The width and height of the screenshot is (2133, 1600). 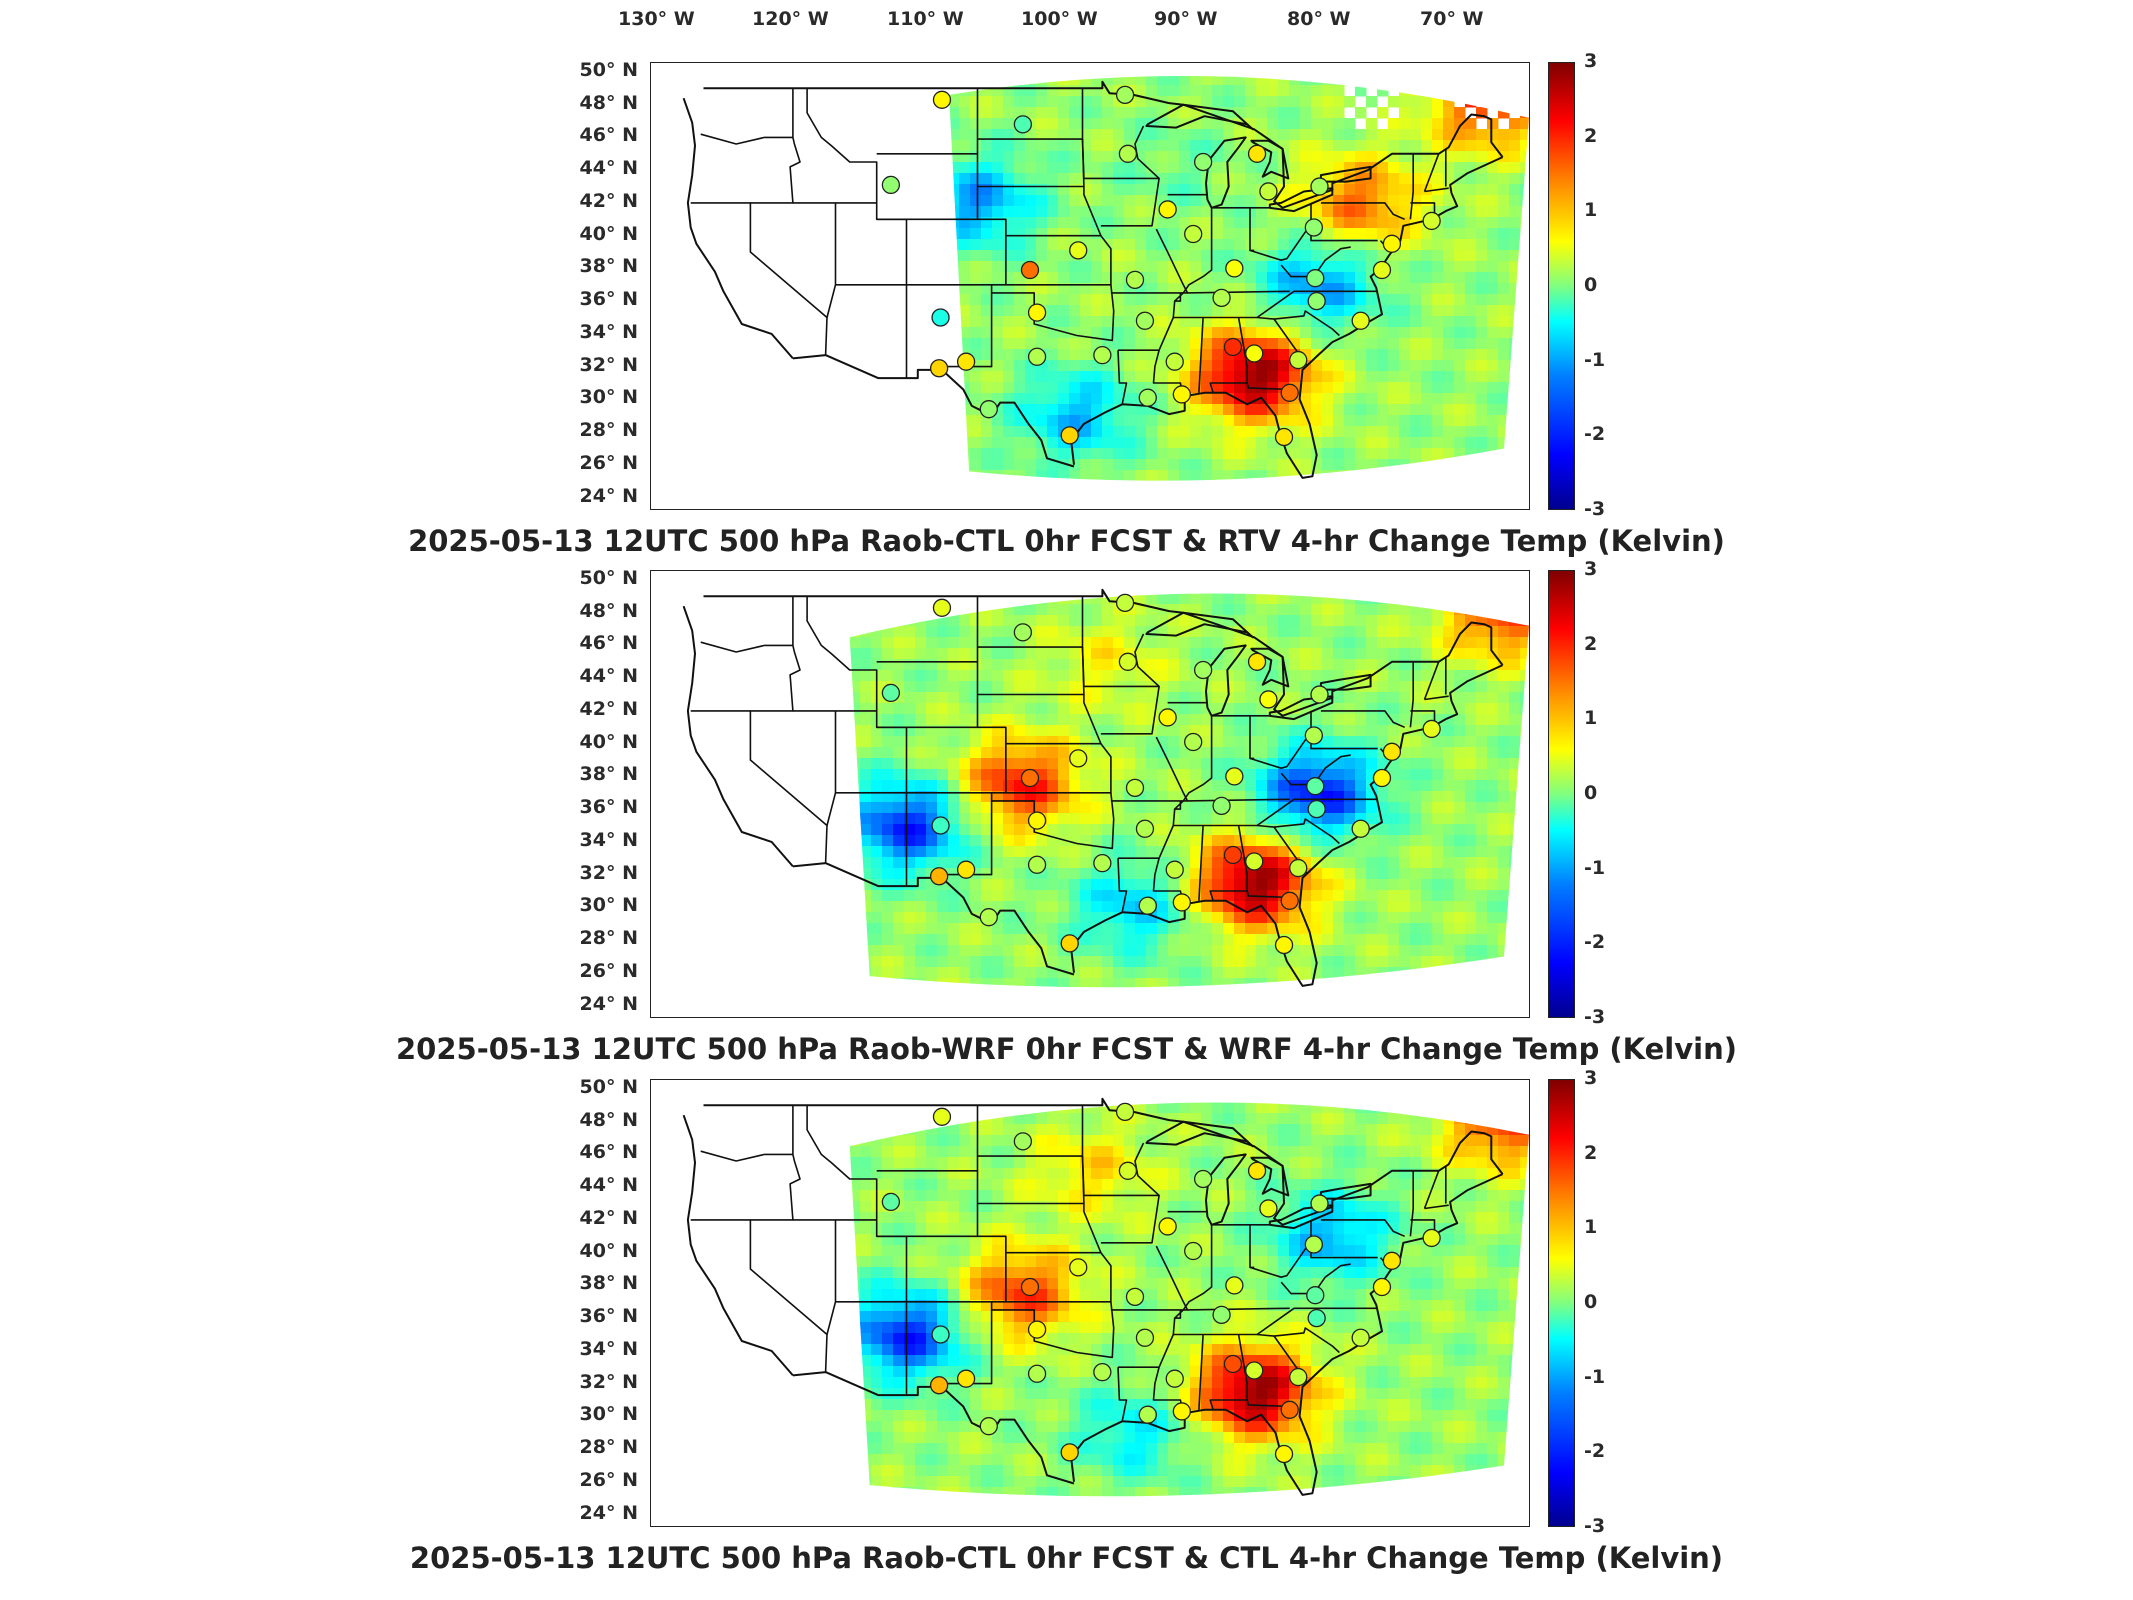 I want to click on colorbar-tick-label: 1, so click(x=1591, y=210).